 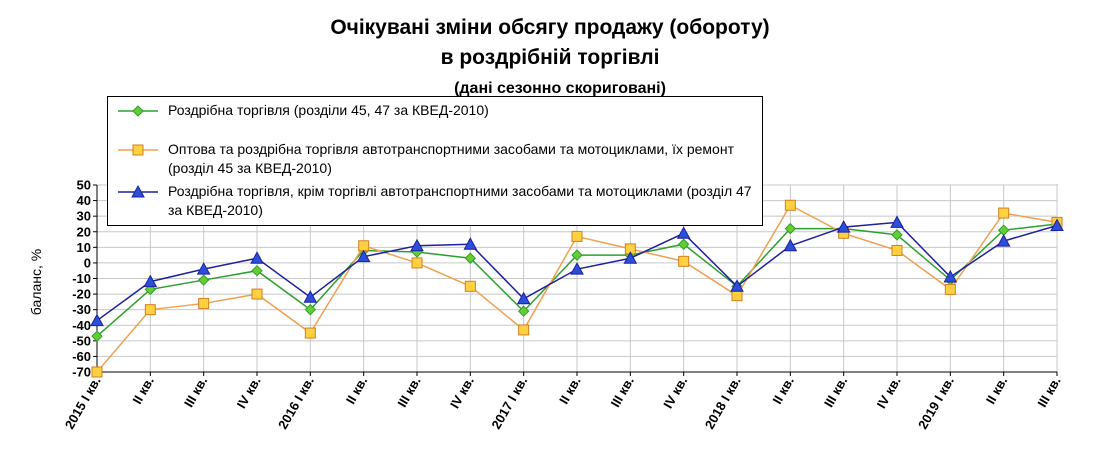 I want to click on y-tick-label: -30, so click(x=81, y=309).